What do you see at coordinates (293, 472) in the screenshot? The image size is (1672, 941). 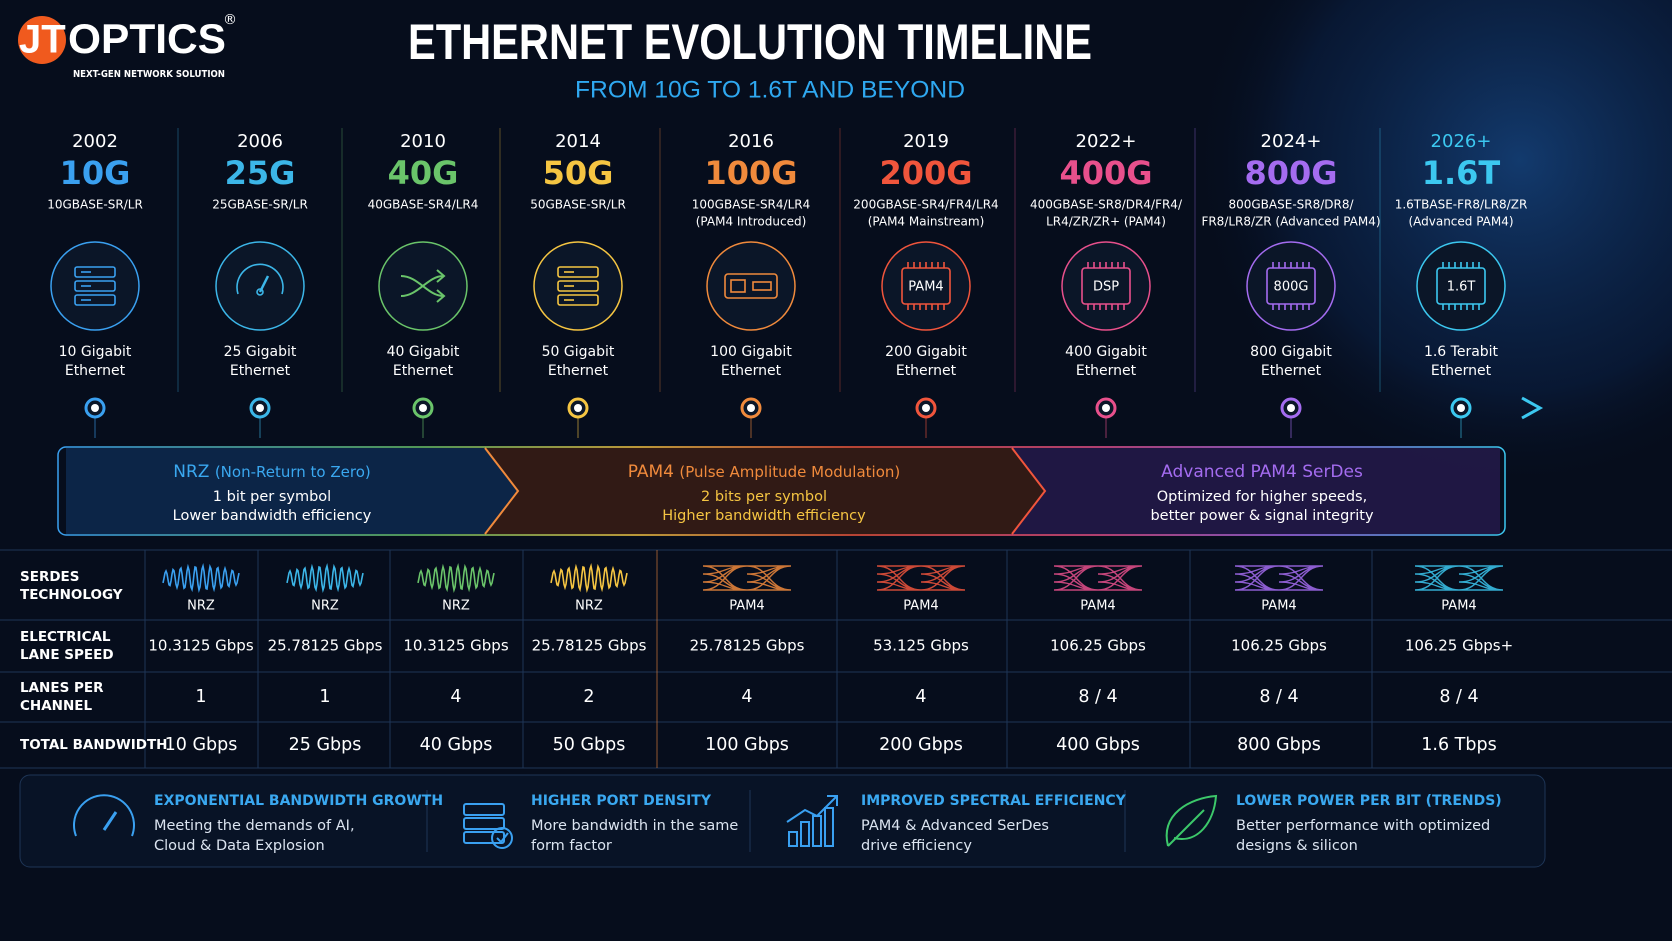 I see `modulation-detail: (Non-Return to Zero)` at bounding box center [293, 472].